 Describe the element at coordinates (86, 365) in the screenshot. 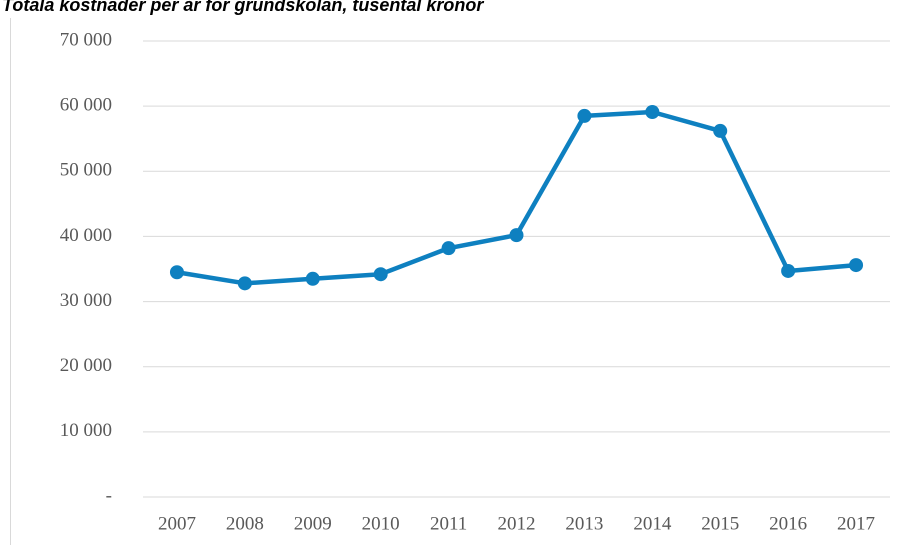

I see `y-tick-label: 20 000` at that location.